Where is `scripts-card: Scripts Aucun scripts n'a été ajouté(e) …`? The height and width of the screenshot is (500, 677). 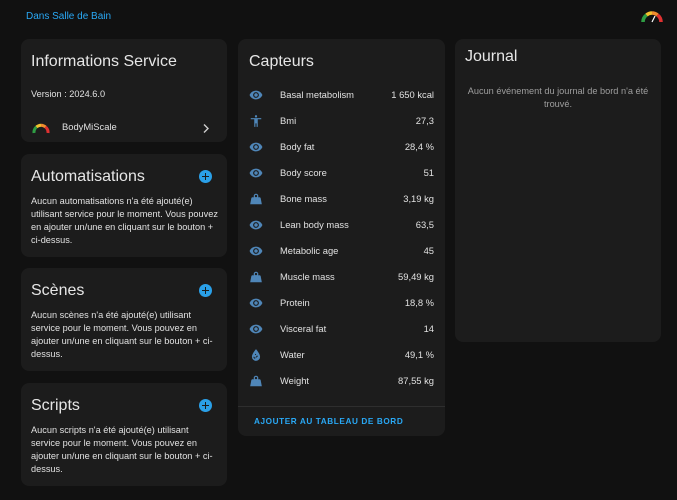
scripts-card: Scripts Aucun scripts n'a été ajouté(e) … is located at coordinates (124, 434).